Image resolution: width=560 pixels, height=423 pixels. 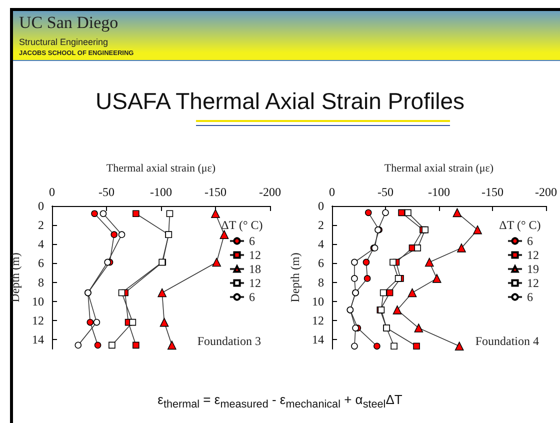 I want to click on text: ε$_{thermal}$ = ε$_{measured}$ - ε$_{mechanical}$ + α$_{steel}$ΔT, so click(x=280, y=401).